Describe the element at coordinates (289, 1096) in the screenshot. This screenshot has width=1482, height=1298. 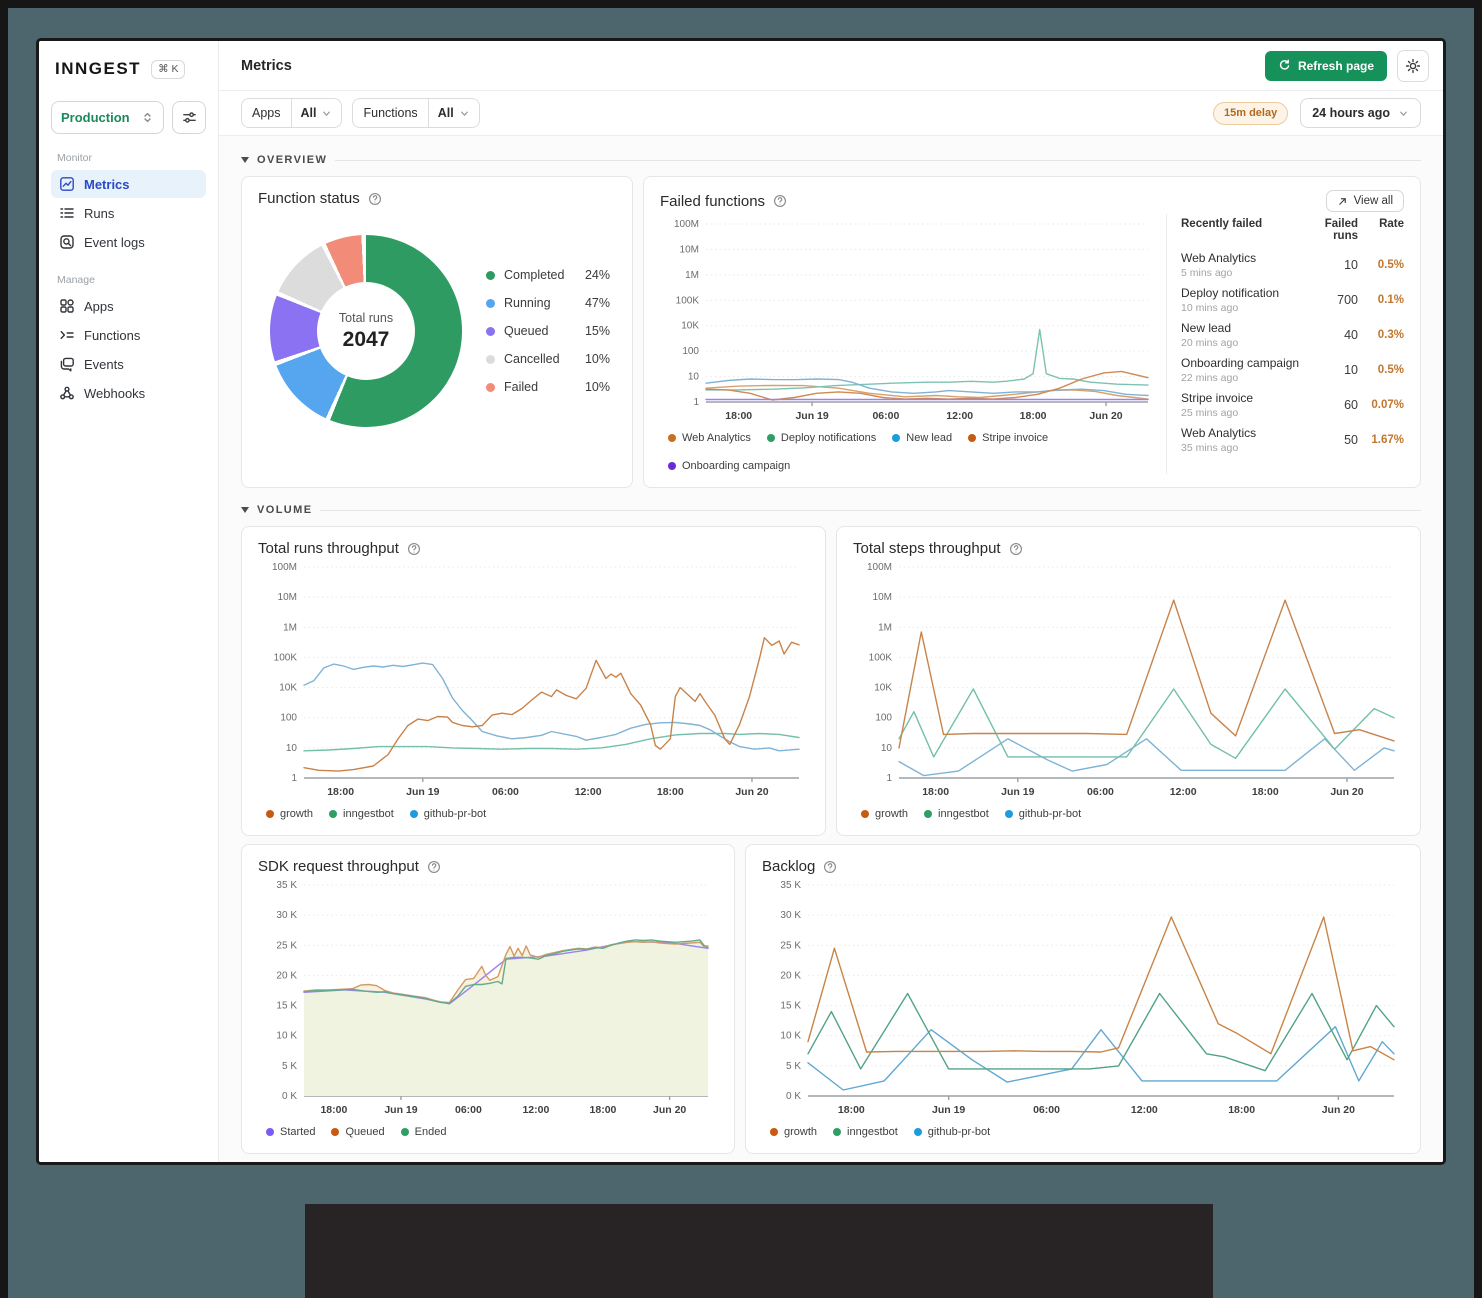
I see `svg-text: 0 K` at that location.